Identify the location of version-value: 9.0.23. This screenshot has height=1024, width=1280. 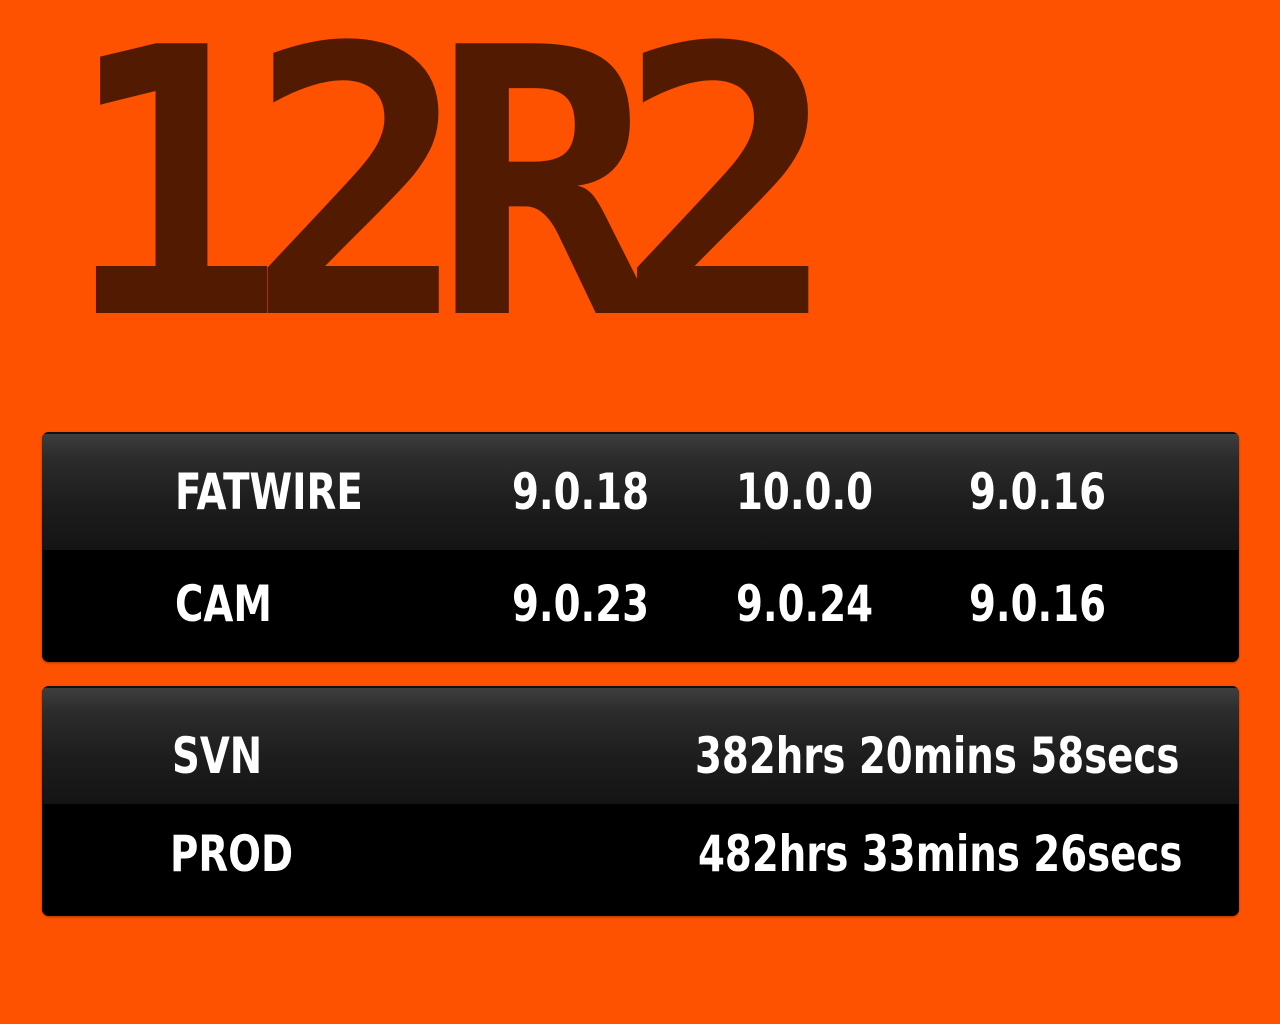
(581, 604).